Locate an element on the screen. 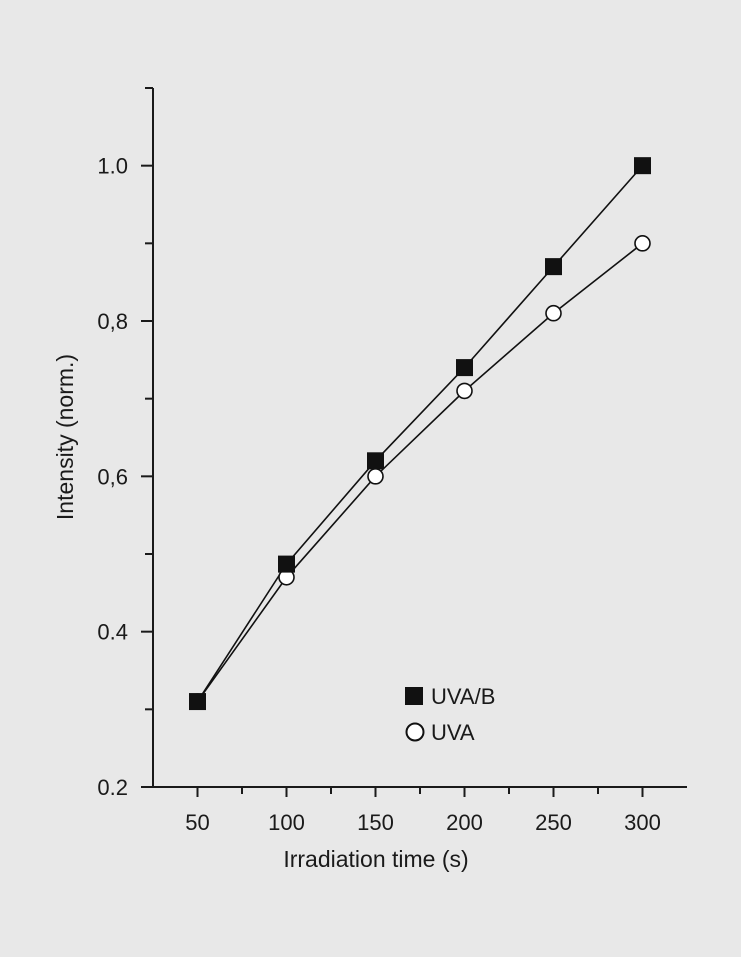  y-tick-label: 0,8 is located at coordinates (112, 321).